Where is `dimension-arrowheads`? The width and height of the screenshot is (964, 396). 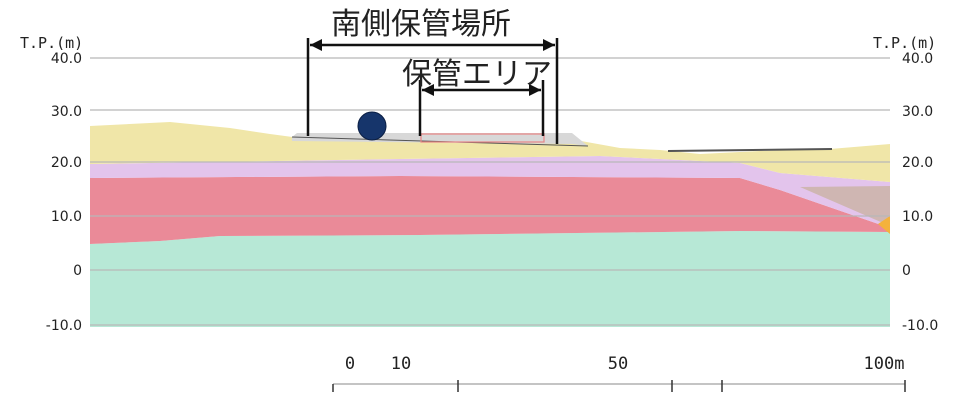 dimension-arrowheads is located at coordinates (432, 67).